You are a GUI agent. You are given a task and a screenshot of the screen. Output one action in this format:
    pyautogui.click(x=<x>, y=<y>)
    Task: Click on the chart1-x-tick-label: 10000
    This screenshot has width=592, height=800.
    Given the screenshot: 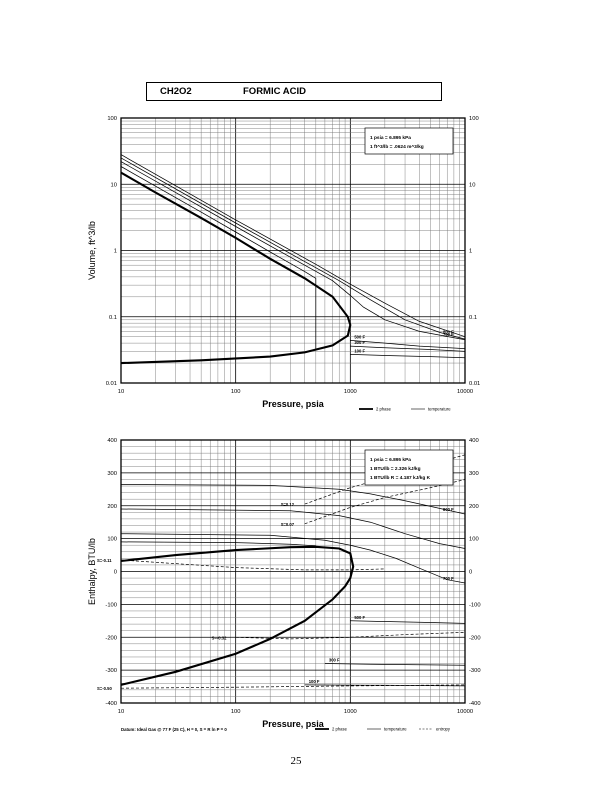 What is the action you would take?
    pyautogui.click(x=465, y=392)
    